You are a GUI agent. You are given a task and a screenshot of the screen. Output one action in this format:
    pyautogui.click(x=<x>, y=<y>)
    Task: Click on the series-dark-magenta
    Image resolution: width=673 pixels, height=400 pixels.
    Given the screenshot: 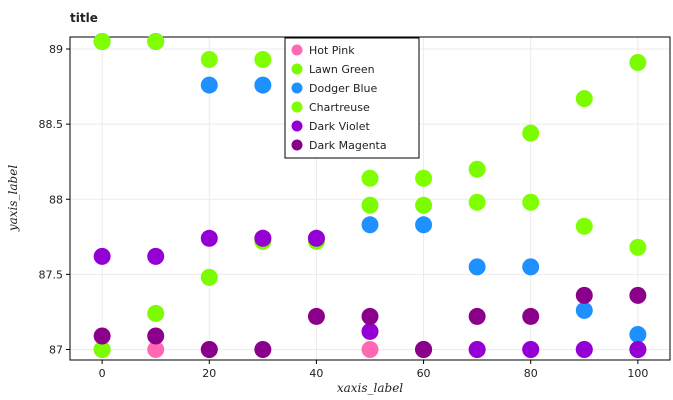 What is the action you would take?
    pyautogui.click(x=370, y=322)
    